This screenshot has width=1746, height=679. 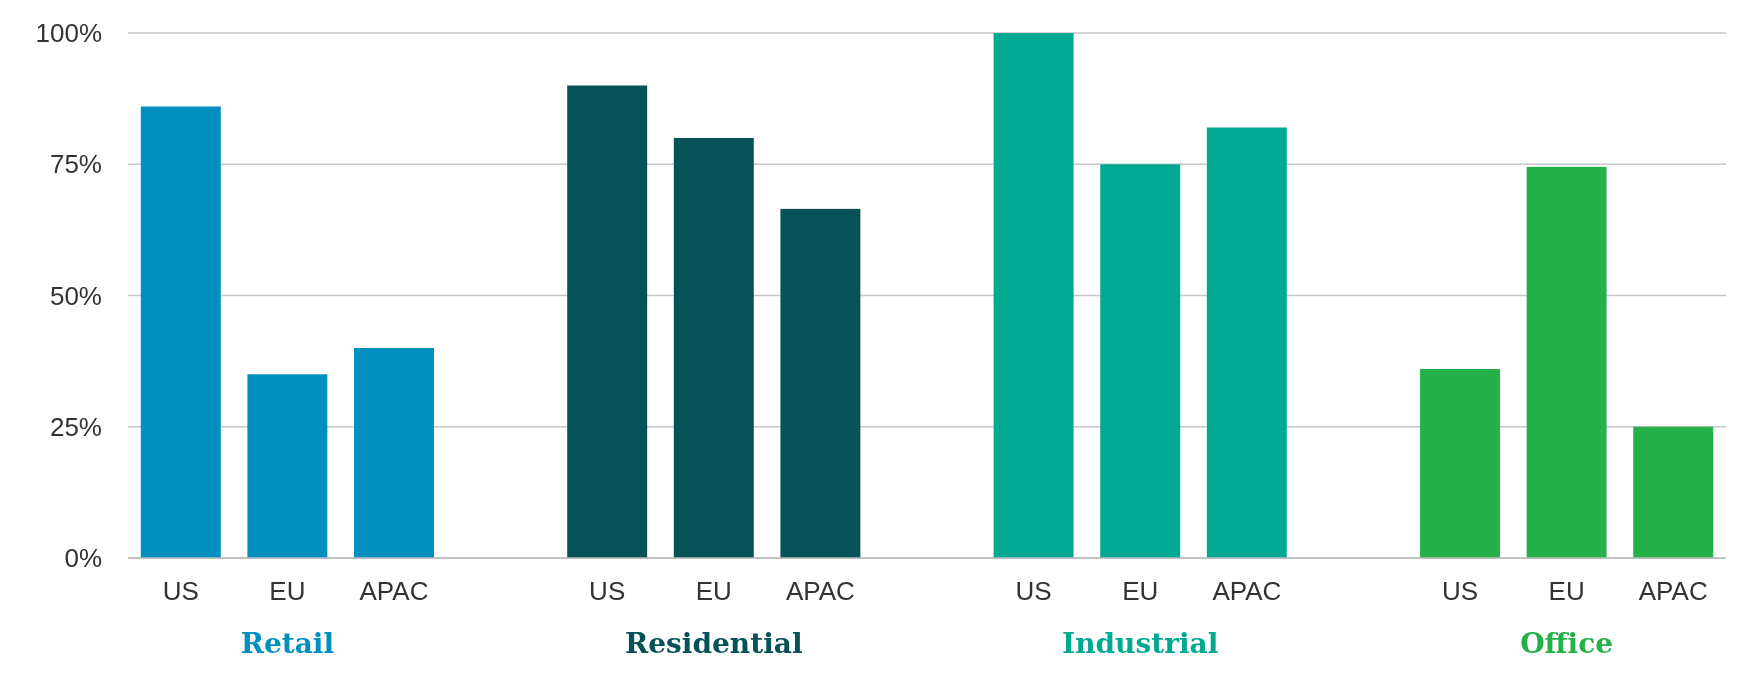 I want to click on y-tick-label: 100%, so click(x=68, y=33).